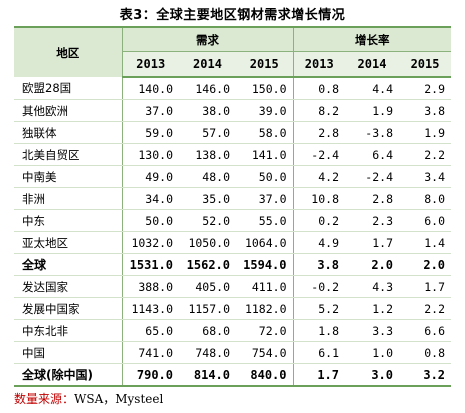 This screenshot has height=413, width=465. Describe the element at coordinates (319, 154) in the screenshot. I see `growth-2013-cell: -2.4` at that location.